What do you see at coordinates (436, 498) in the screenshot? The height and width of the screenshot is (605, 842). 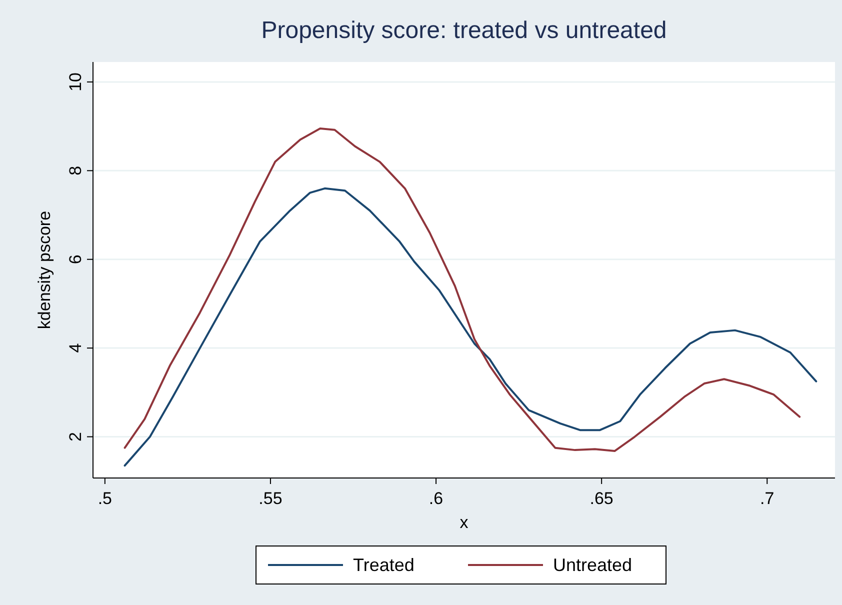 I see `x-tick-label: .6` at bounding box center [436, 498].